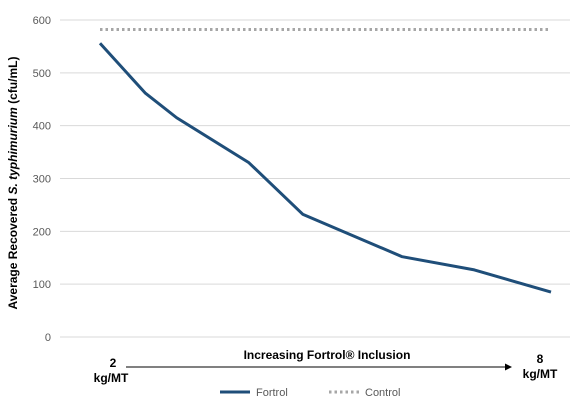 The image size is (588, 403). Describe the element at coordinates (42, 127) in the screenshot. I see `y-tick-label: 400` at that location.